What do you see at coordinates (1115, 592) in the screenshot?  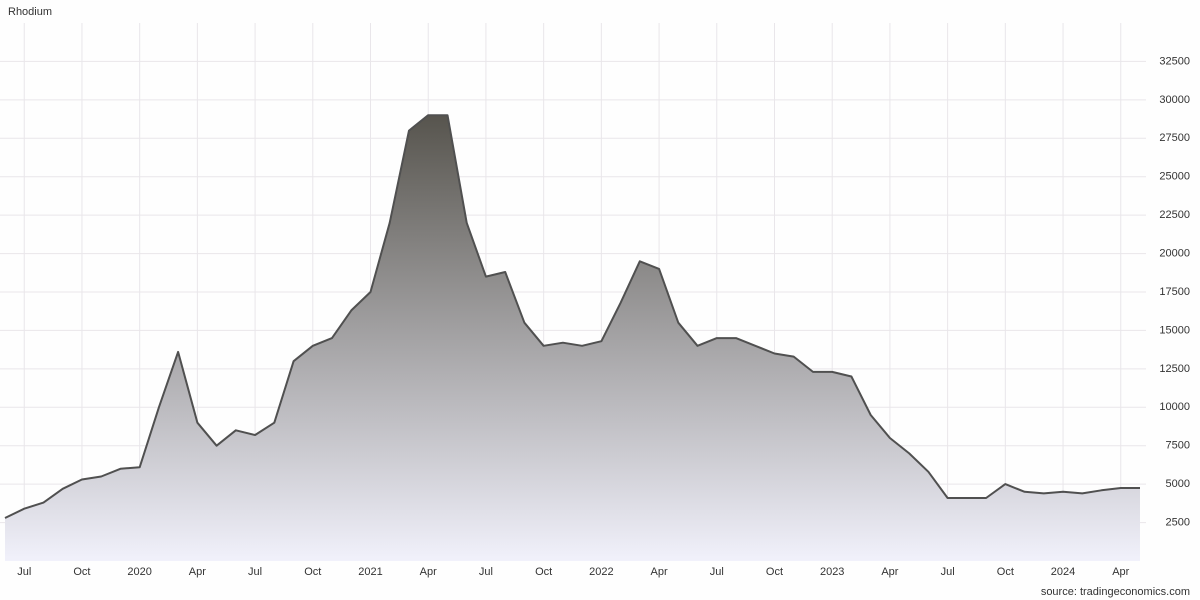 I see `source-note: source: tradingeconomics.com` at bounding box center [1115, 592].